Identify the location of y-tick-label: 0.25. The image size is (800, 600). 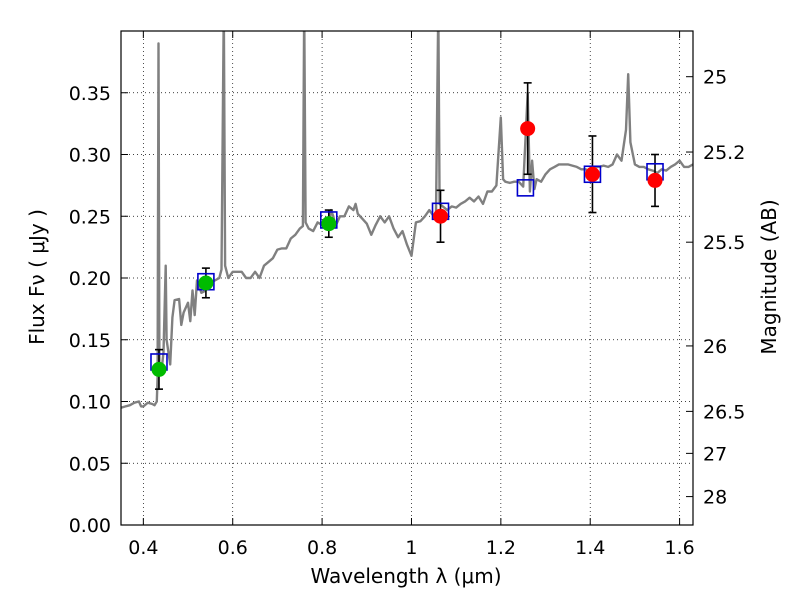
(90, 217).